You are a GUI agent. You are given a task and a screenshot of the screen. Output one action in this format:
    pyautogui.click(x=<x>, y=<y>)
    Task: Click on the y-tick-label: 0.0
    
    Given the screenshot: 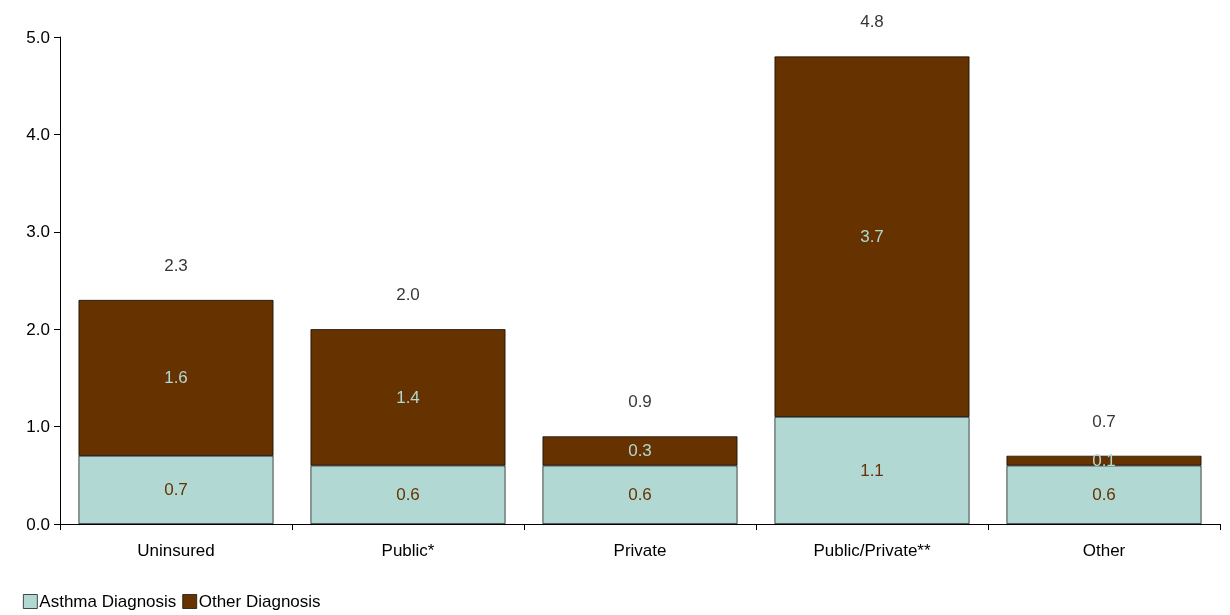 What is the action you would take?
    pyautogui.click(x=38, y=524)
    